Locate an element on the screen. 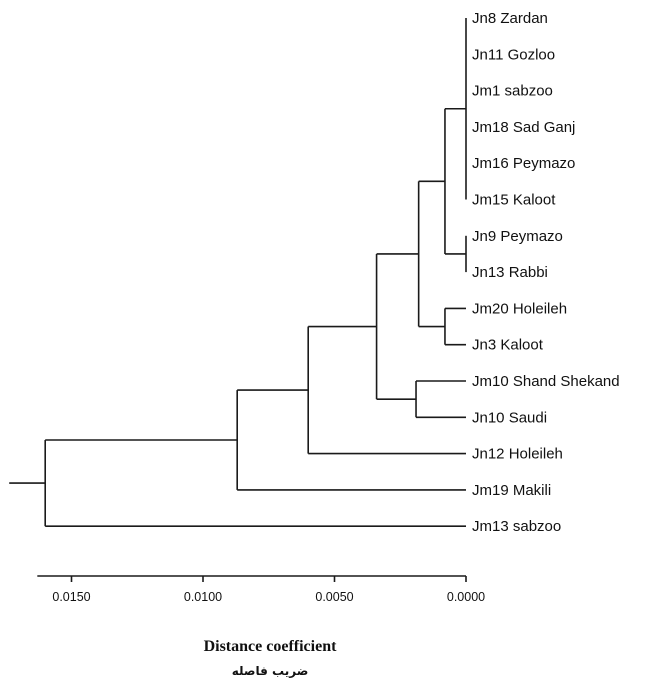 The image size is (661, 691). leaf-label: Jm16 Peymazo is located at coordinates (523, 163).